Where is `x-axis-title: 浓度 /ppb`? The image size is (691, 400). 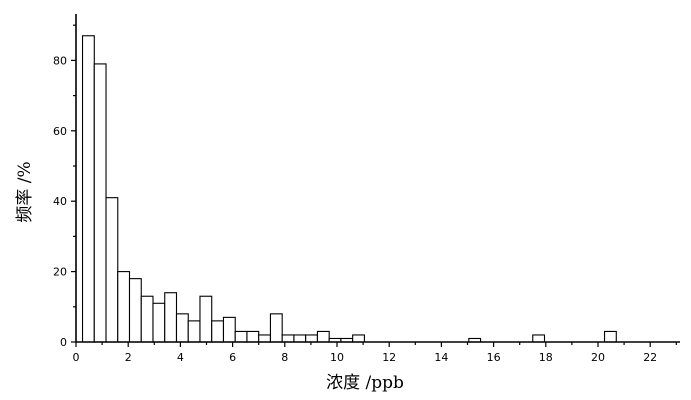 x-axis-title: 浓度 /ppb is located at coordinates (365, 383).